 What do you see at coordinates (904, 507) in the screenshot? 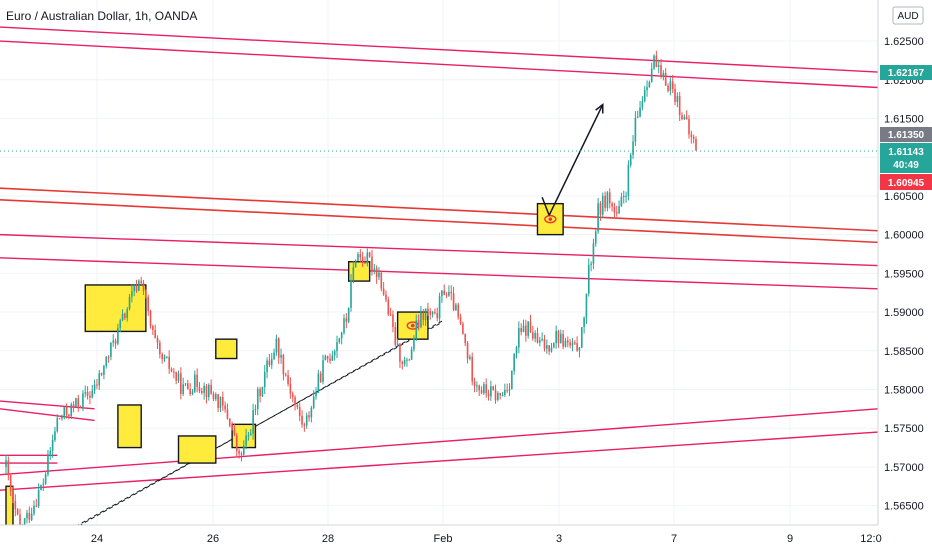
I see `price-tick-label: 1.56500` at bounding box center [904, 507].